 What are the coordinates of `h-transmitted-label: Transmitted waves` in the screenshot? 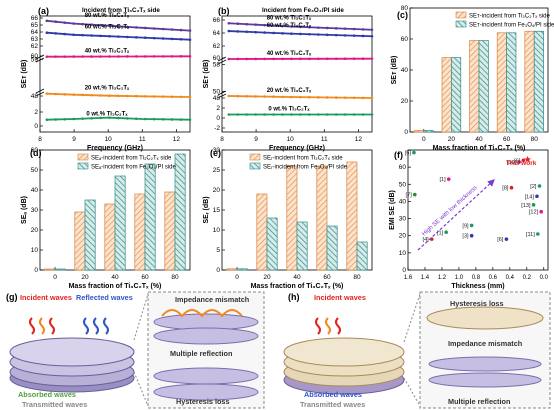 It's located at (332, 404).